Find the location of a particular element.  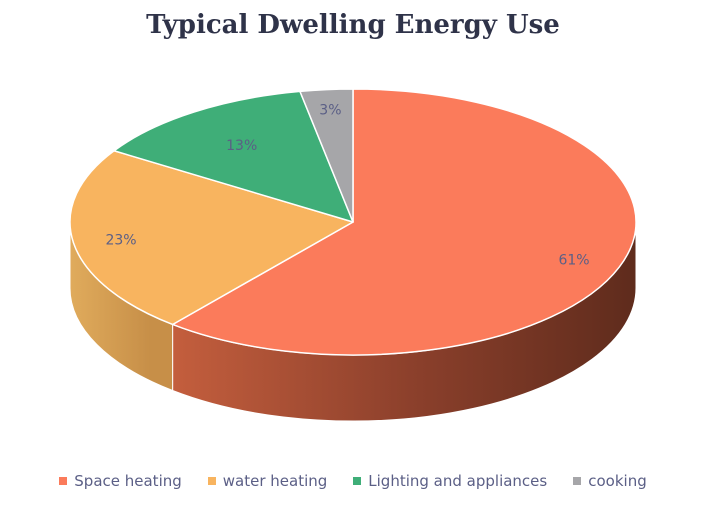

legend-label: water heating is located at coordinates (275, 481).